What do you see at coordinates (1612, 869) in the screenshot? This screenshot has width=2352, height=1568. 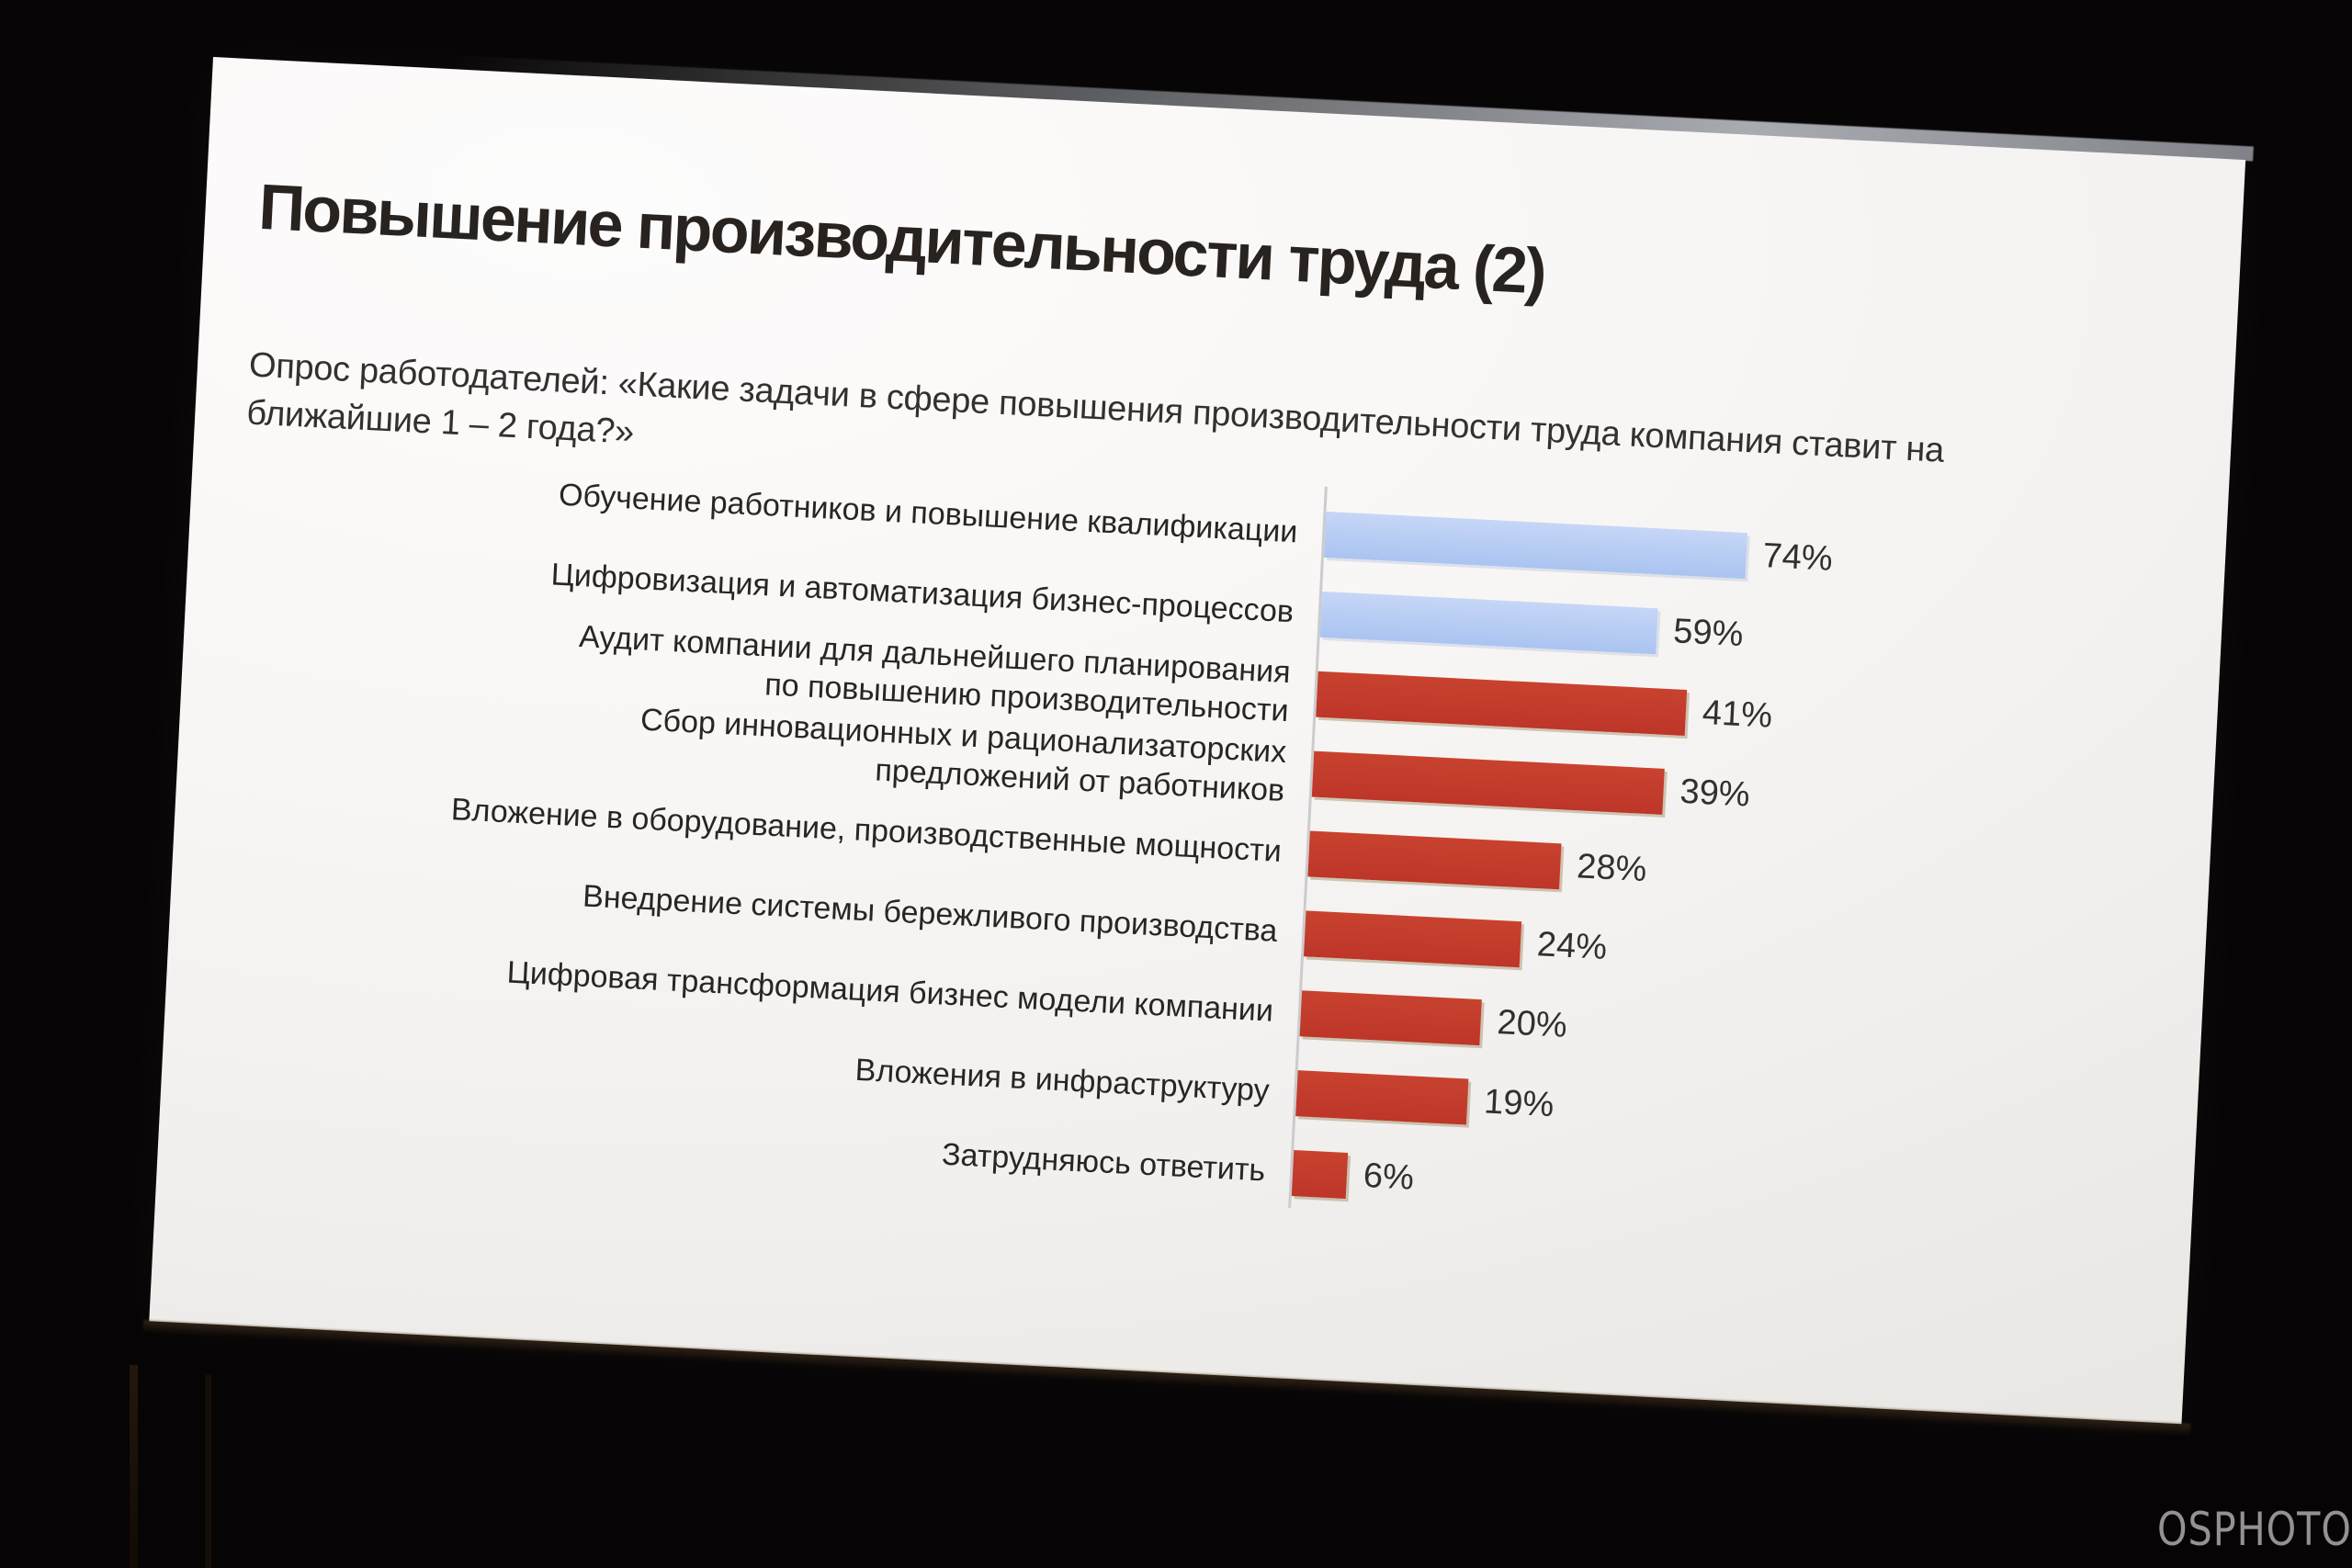 I see `value-label: 28%` at bounding box center [1612, 869].